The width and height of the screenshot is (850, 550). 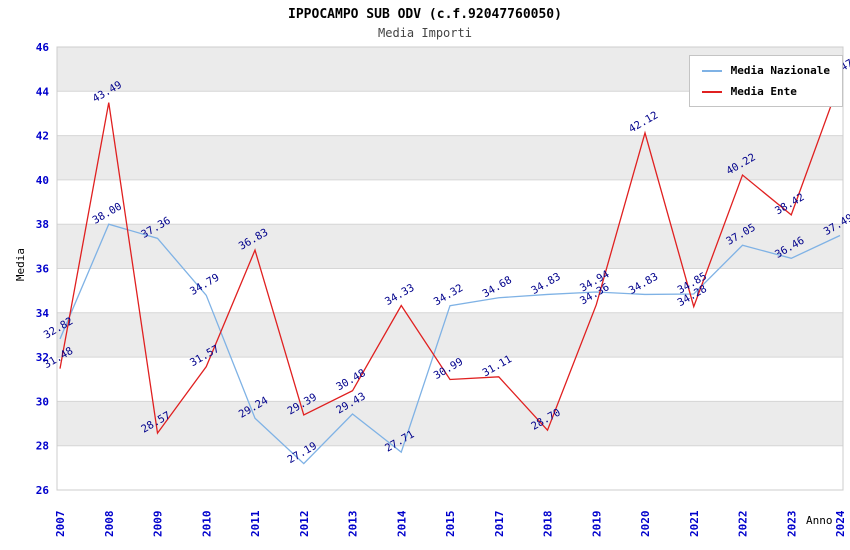 What do you see at coordinates (21, 264) in the screenshot?
I see `y-axis-title: Media` at bounding box center [21, 264].